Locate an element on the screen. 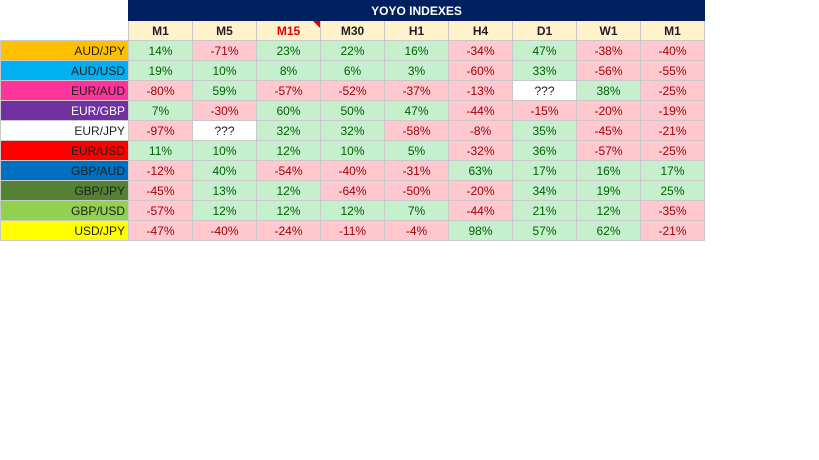  timeframe-header: H4 is located at coordinates (480, 30).